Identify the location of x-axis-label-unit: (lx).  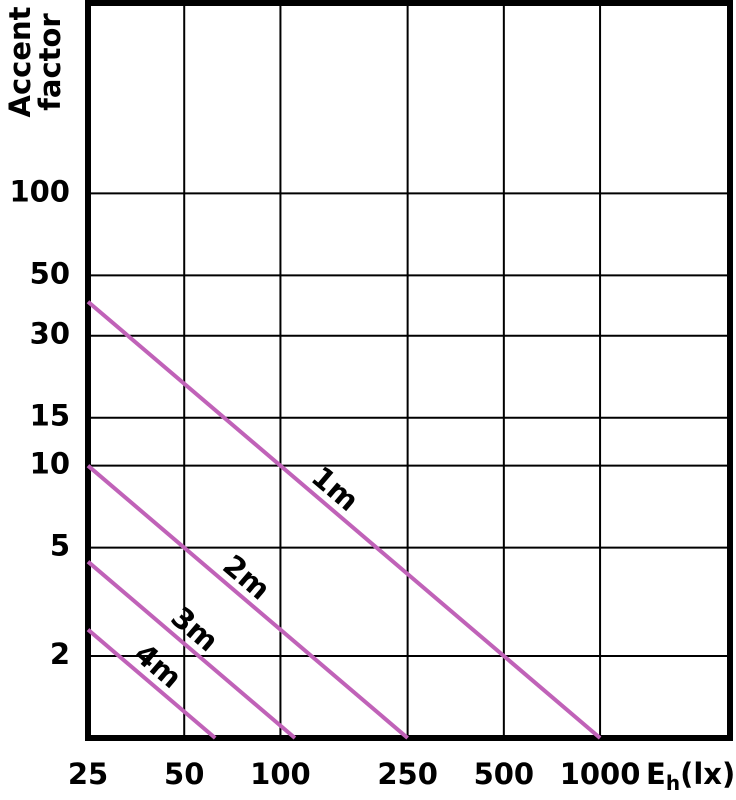
(707, 774).